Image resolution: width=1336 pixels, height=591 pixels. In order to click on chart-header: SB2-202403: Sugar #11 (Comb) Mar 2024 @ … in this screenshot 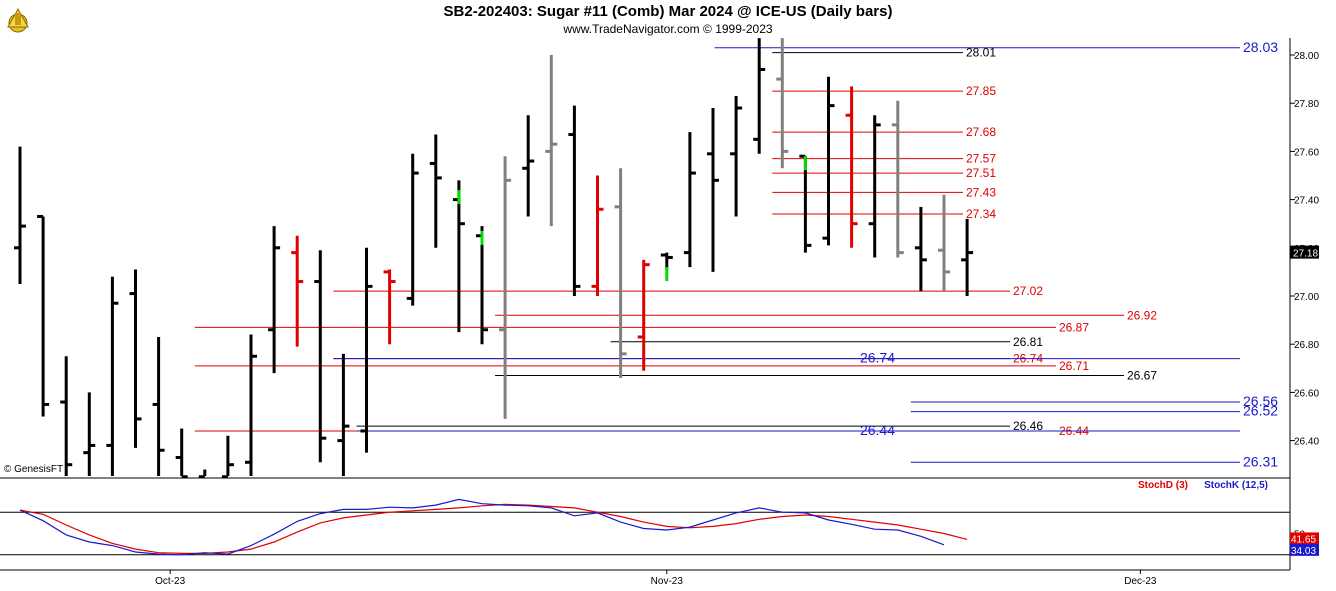, I will do `click(668, 19)`.